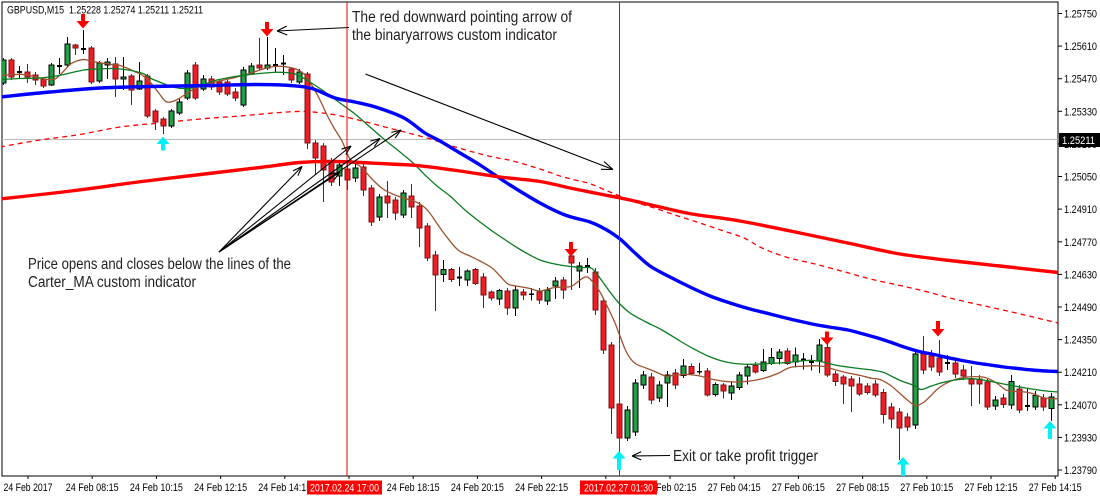 This screenshot has width=1100, height=500. What do you see at coordinates (413, 488) in the screenshot?
I see `svg-text: 24 Feb 18:15` at bounding box center [413, 488].